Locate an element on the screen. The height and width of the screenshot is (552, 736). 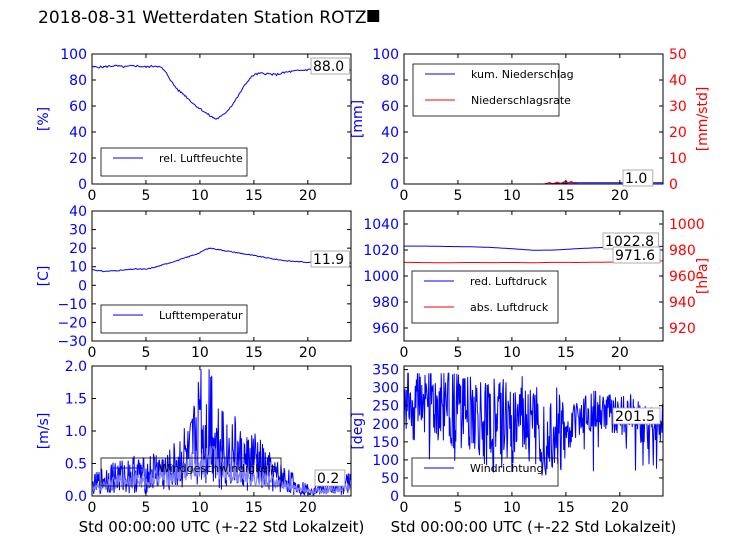
y-tick-label-2-1: −20 is located at coordinates (72, 323).